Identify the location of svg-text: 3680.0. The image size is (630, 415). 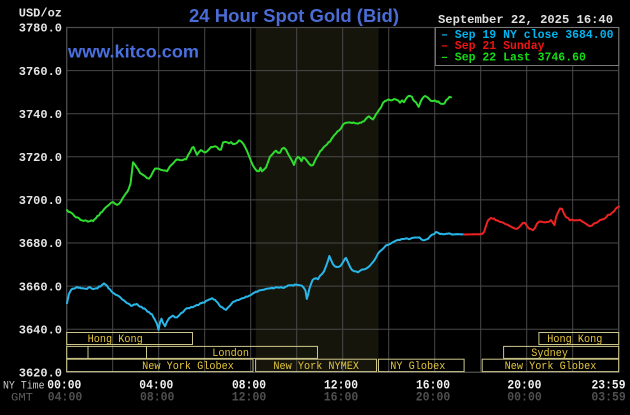
(40, 244).